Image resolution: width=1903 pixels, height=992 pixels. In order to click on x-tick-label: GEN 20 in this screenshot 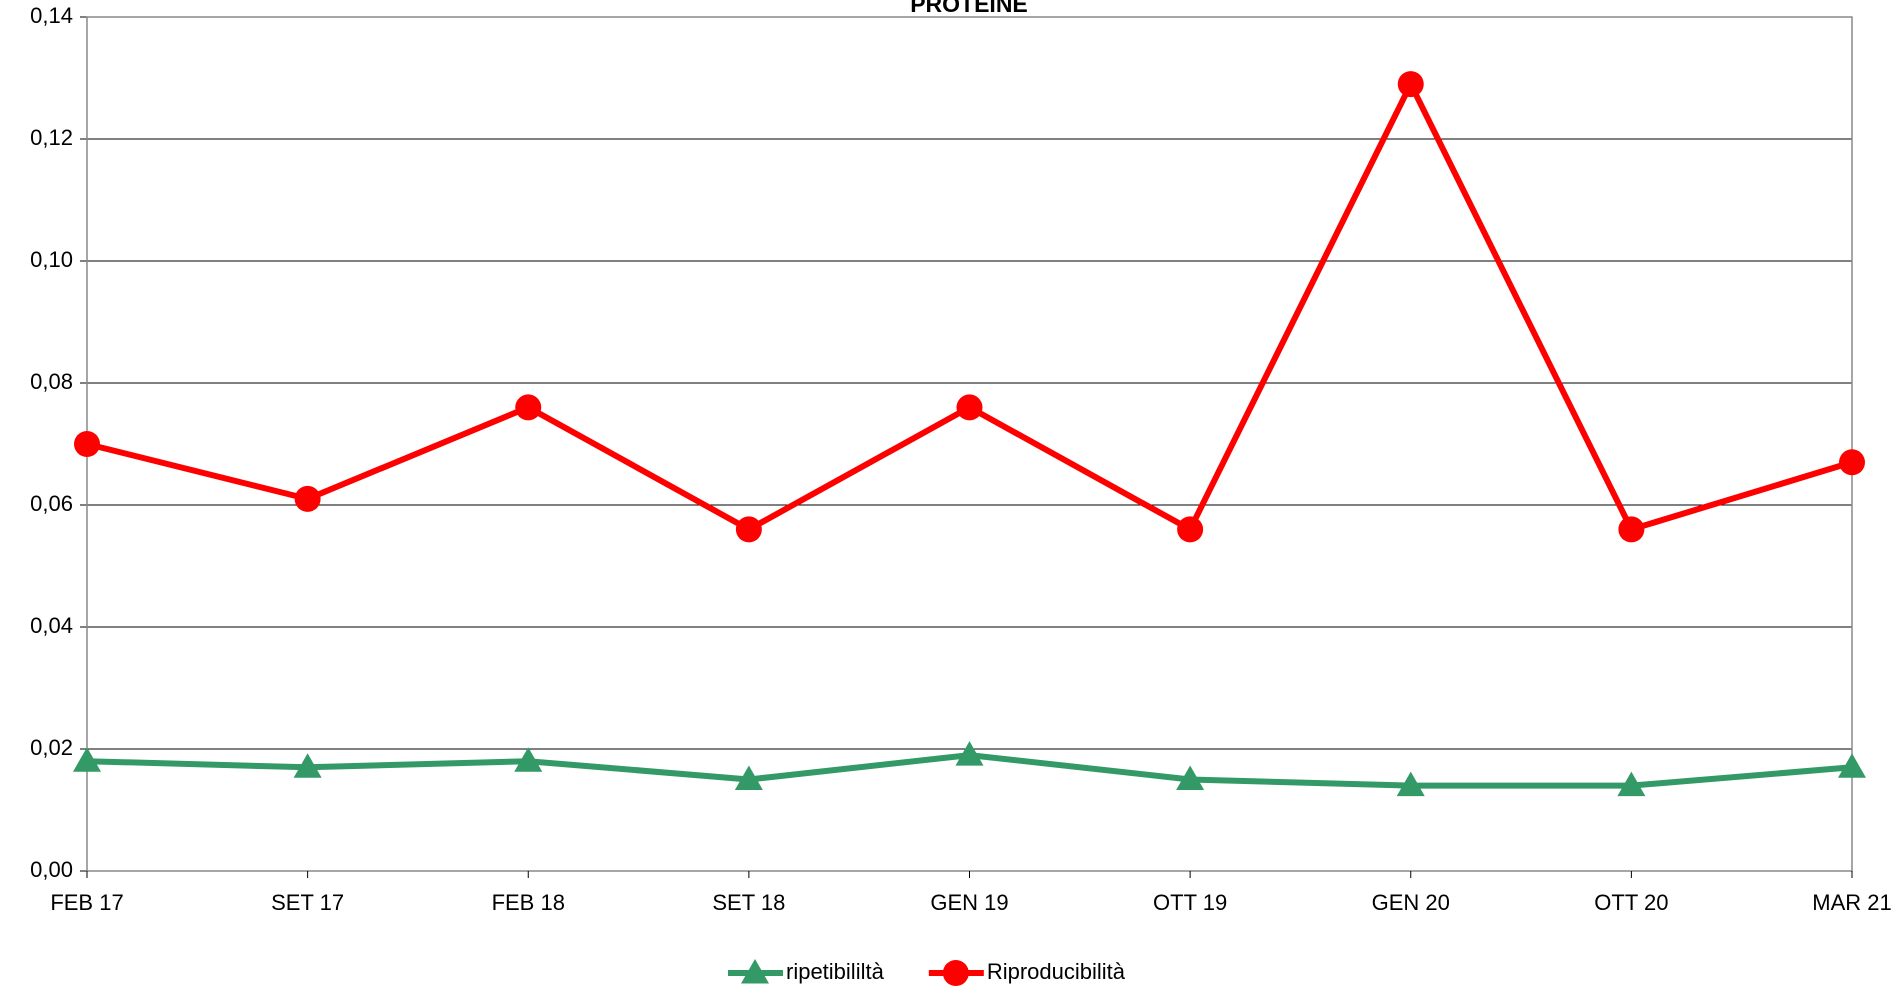, I will do `click(1411, 902)`.